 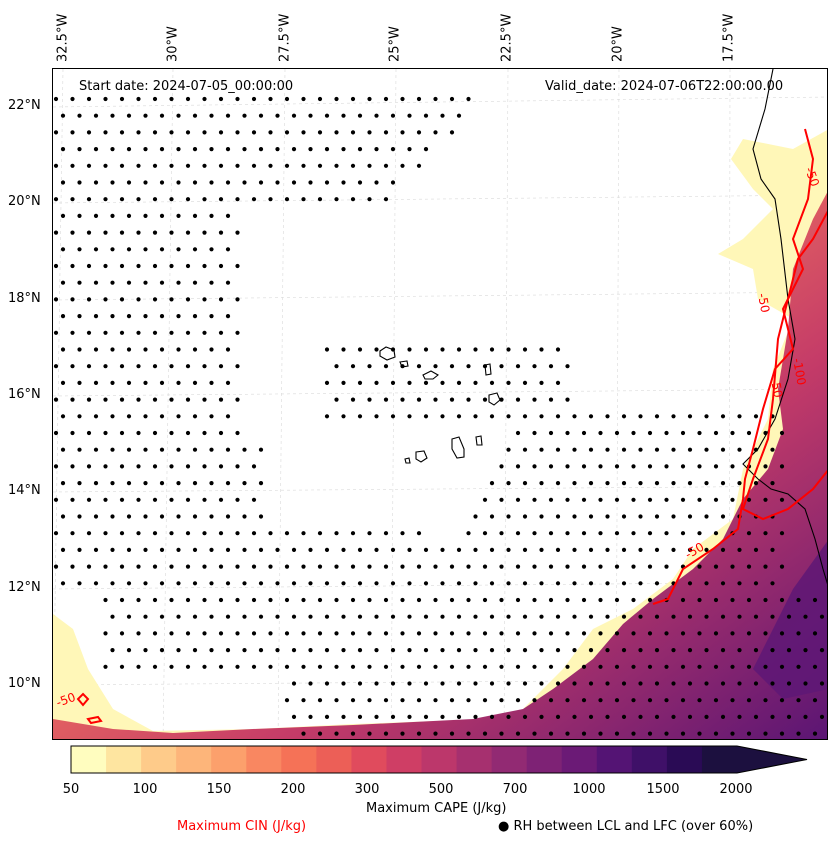 I want to click on contour-label: -100, so click(x=799, y=371).